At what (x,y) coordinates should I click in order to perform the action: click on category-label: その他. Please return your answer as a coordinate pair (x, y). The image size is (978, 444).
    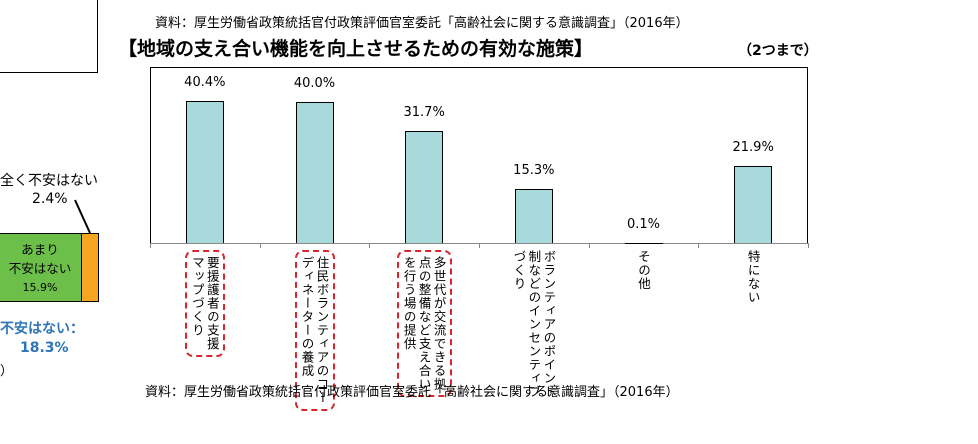
    Looking at the image, I should click on (643, 270).